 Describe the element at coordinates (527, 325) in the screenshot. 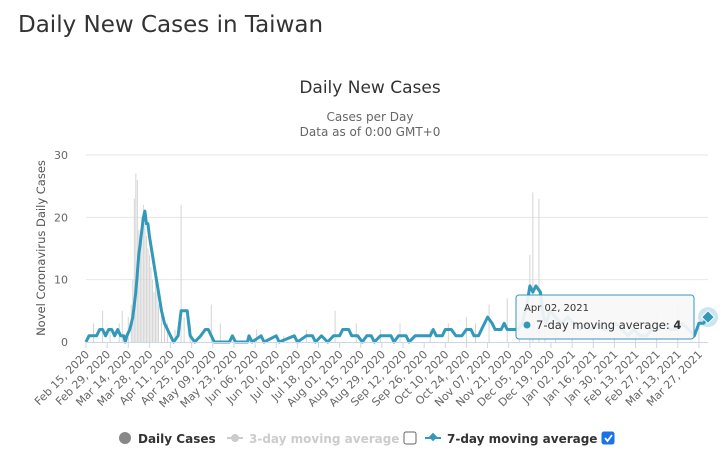

I see `tooltip-series-dot` at that location.